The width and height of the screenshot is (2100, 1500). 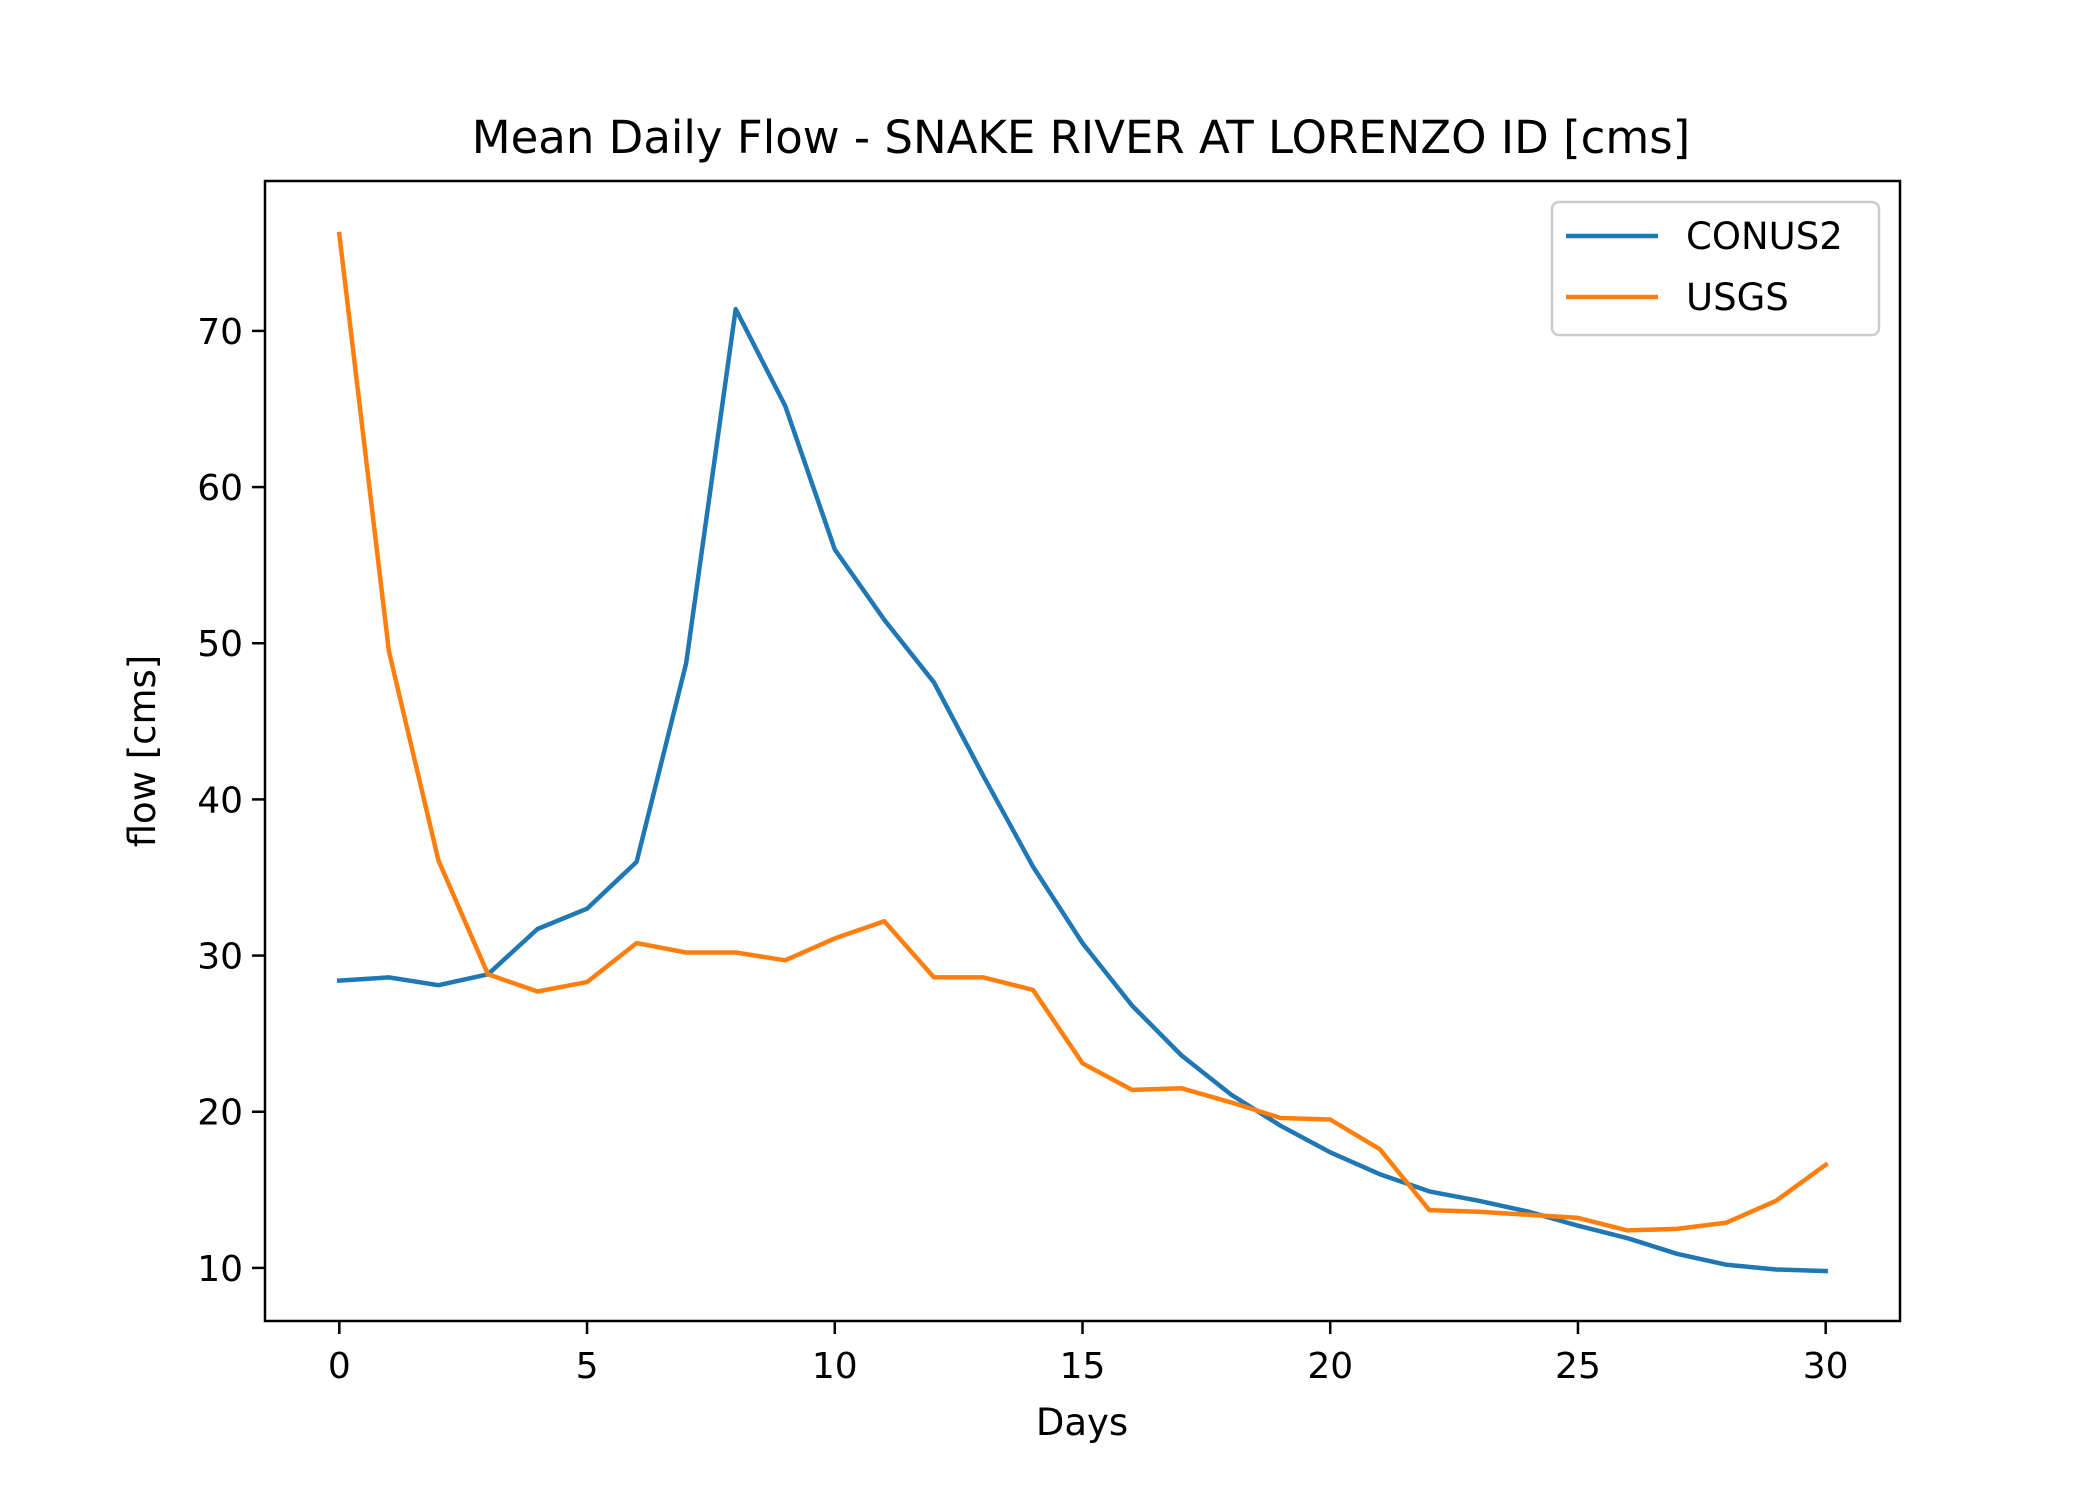 I want to click on x-axis-ticks: 0 5 10 15 20 25 30, so click(x=1088, y=1354).